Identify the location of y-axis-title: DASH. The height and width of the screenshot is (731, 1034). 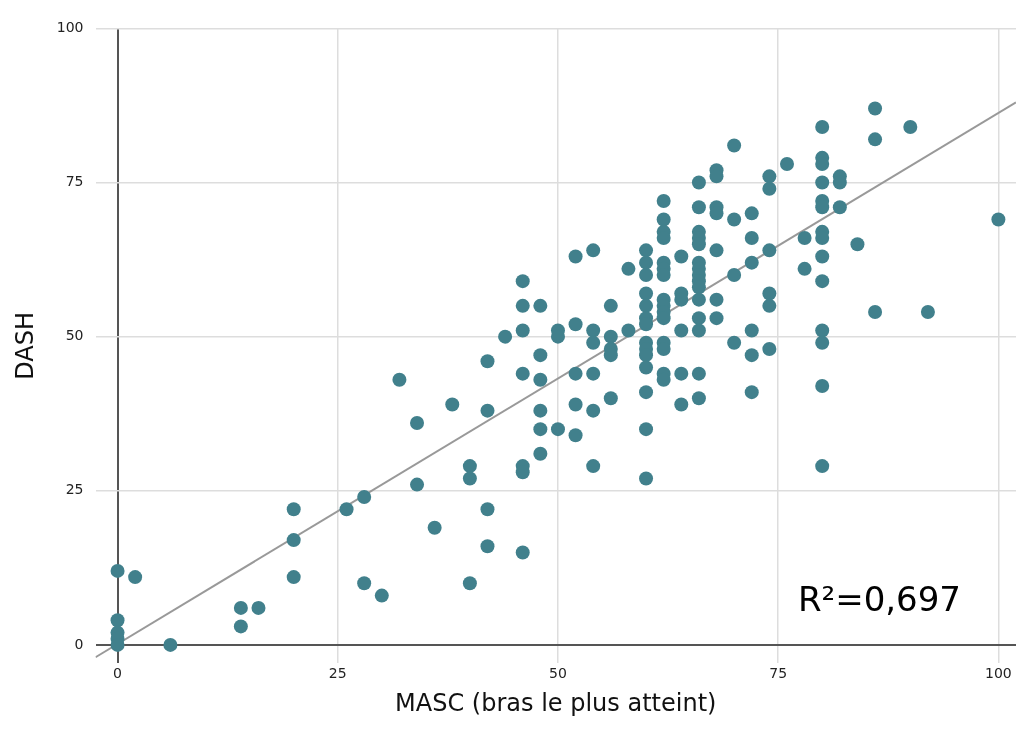
(24, 346).